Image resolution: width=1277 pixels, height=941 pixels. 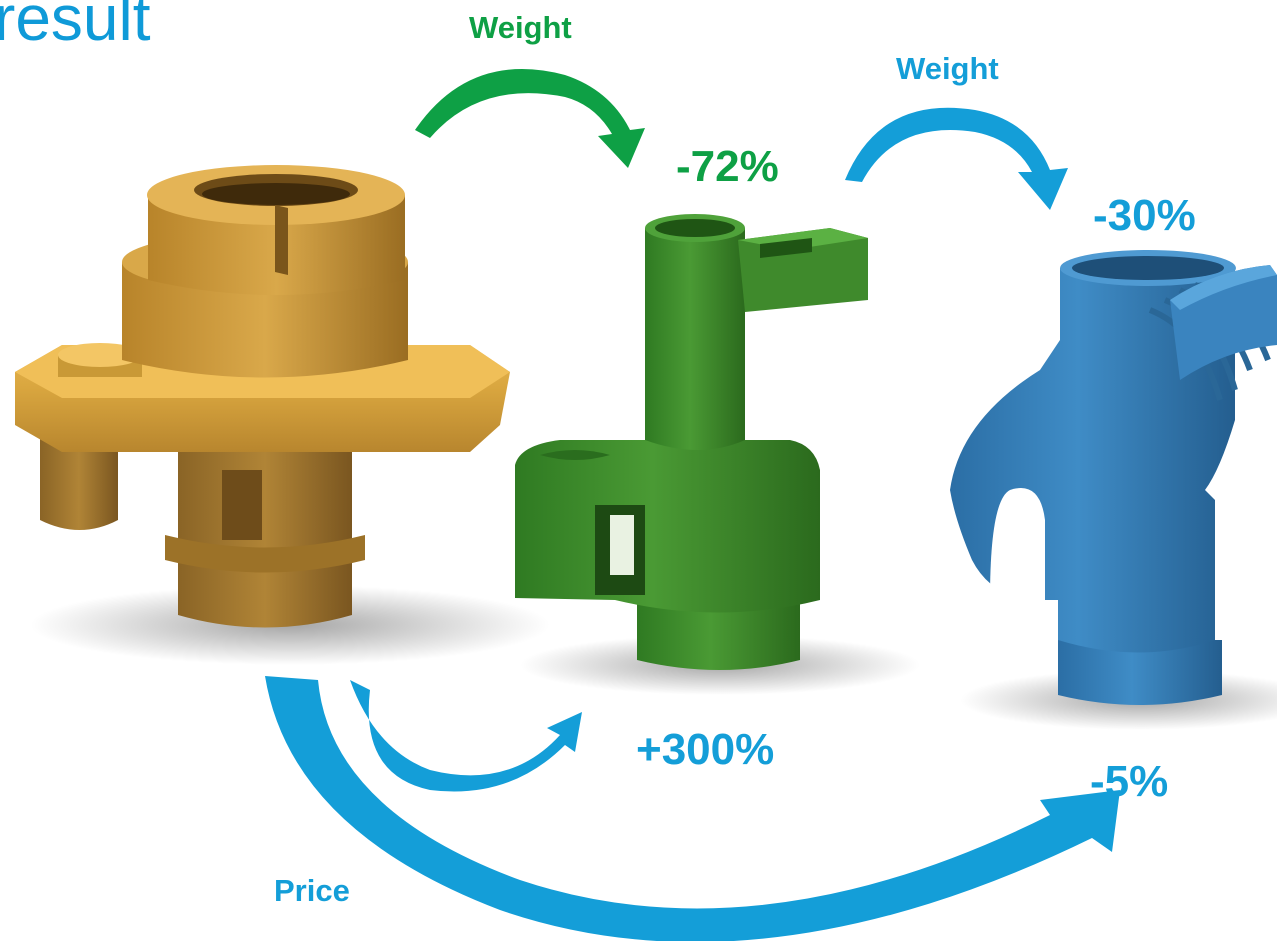 What do you see at coordinates (75, 27) in the screenshot?
I see `slide-title: result` at bounding box center [75, 27].